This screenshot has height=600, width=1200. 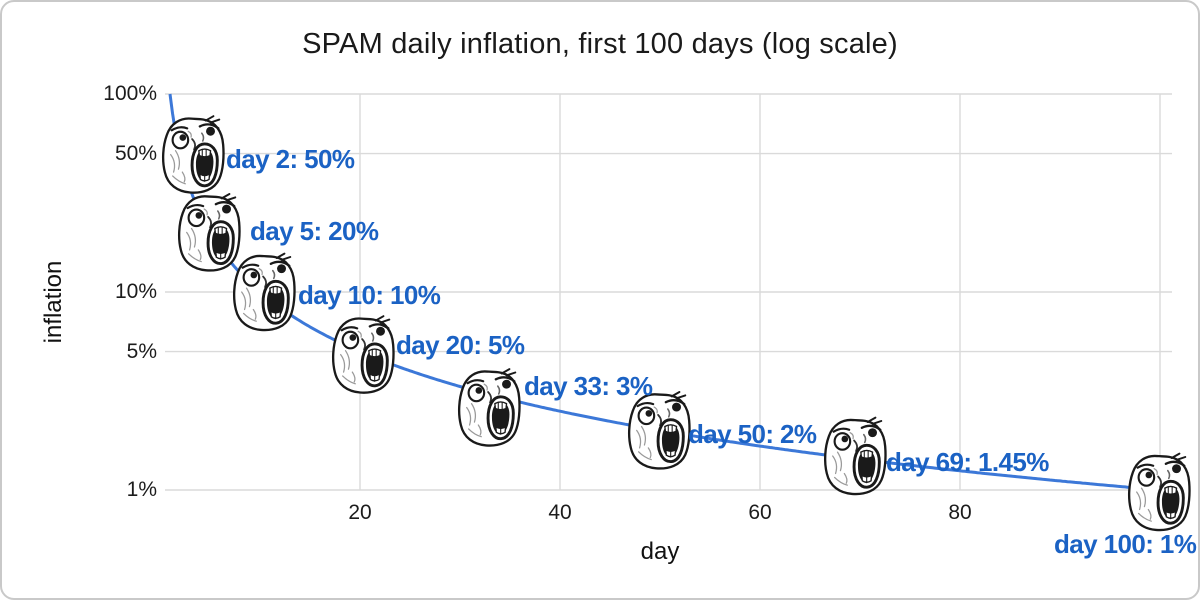 What do you see at coordinates (960, 512) in the screenshot?
I see `x-tick-label: 80` at bounding box center [960, 512].